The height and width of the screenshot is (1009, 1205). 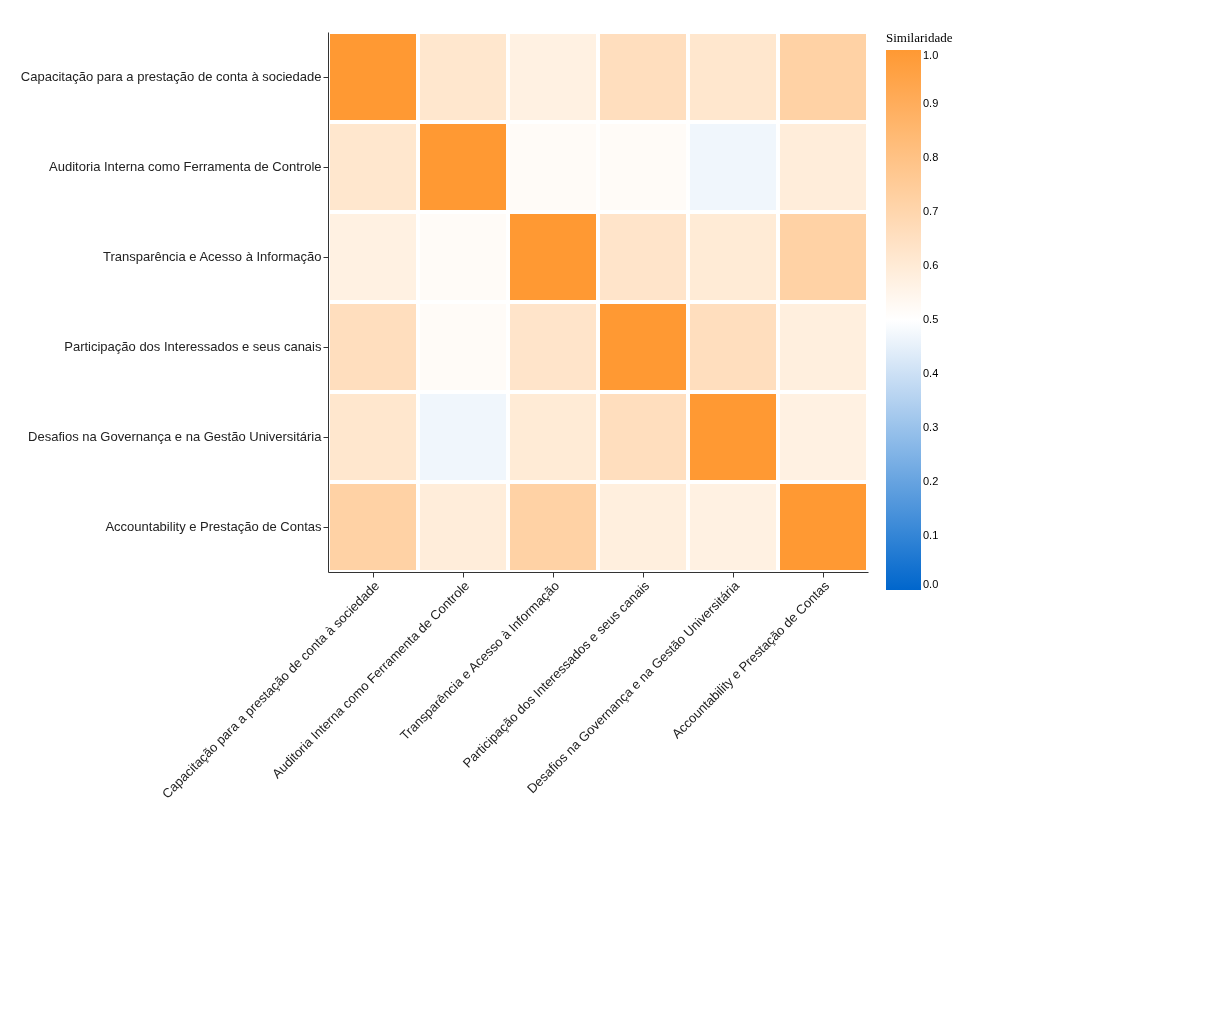 I want to click on color-bar-label: 0.4, so click(x=931, y=373).